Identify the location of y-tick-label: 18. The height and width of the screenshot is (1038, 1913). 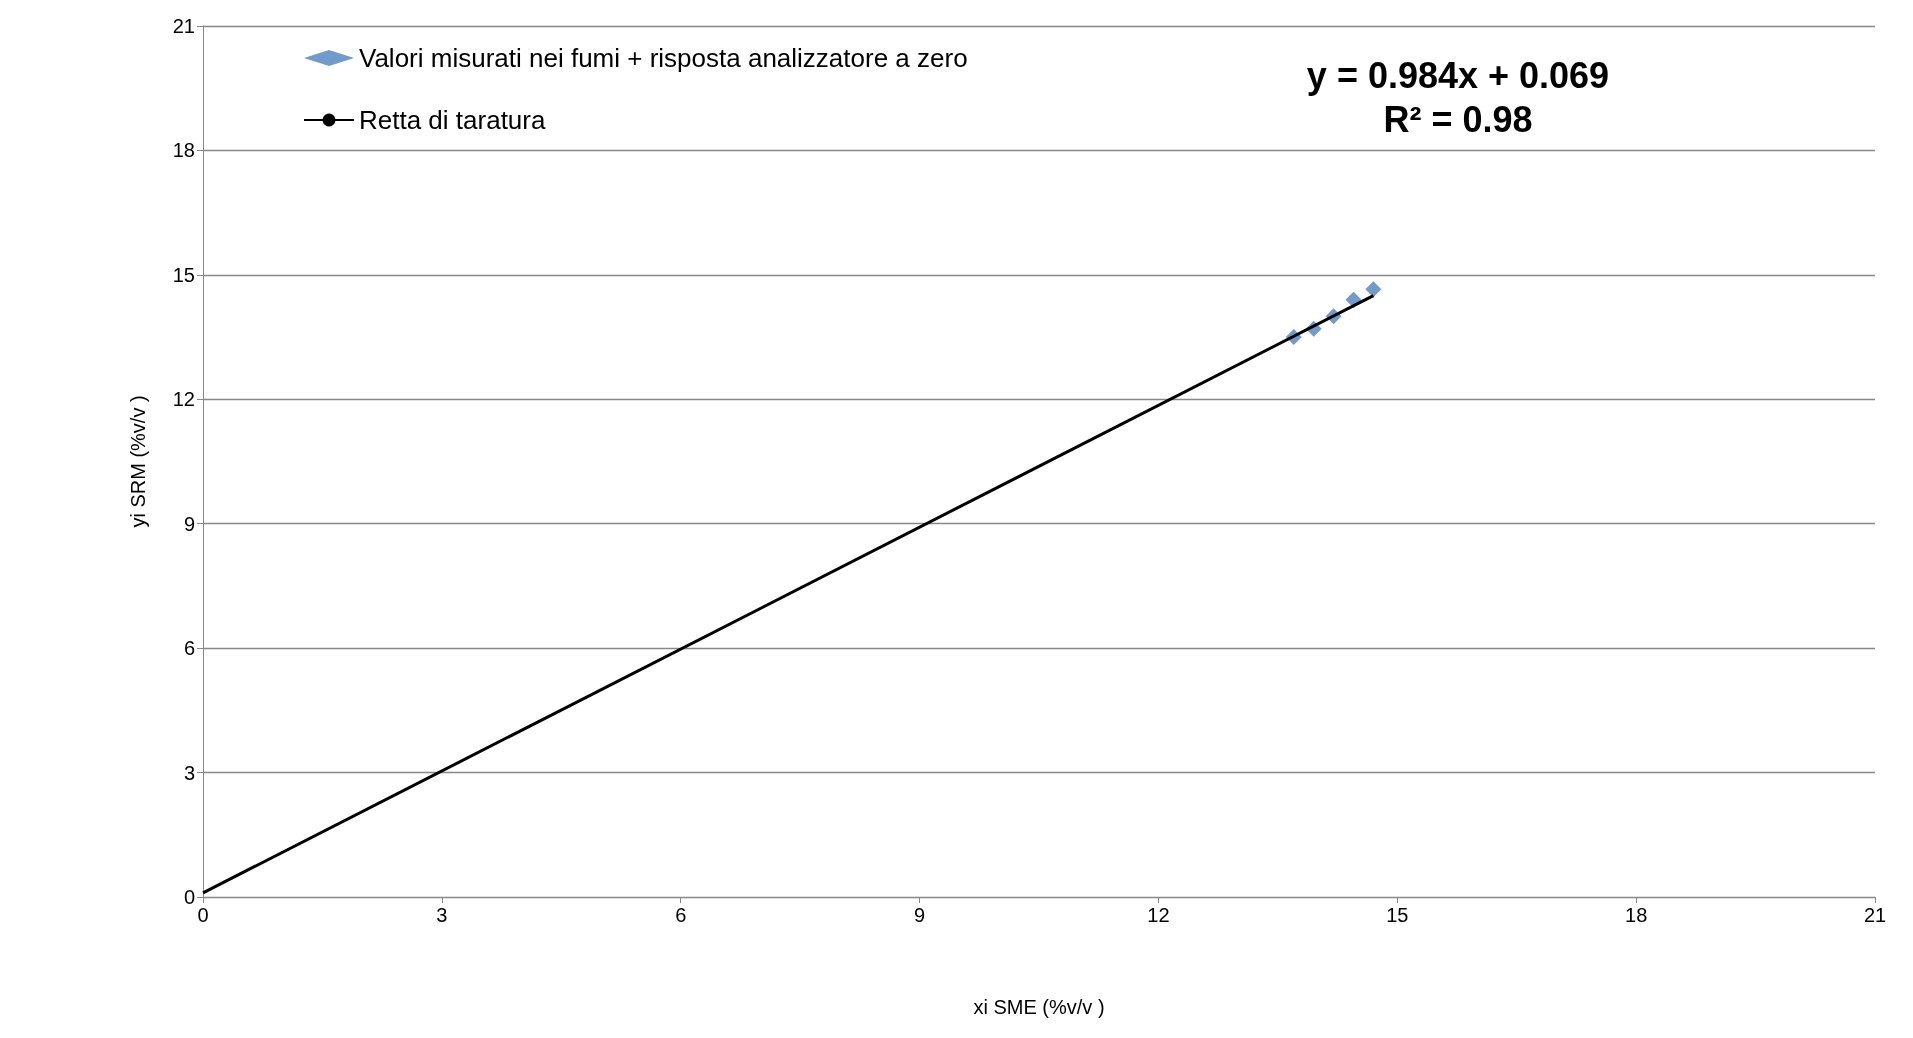
(183, 150).